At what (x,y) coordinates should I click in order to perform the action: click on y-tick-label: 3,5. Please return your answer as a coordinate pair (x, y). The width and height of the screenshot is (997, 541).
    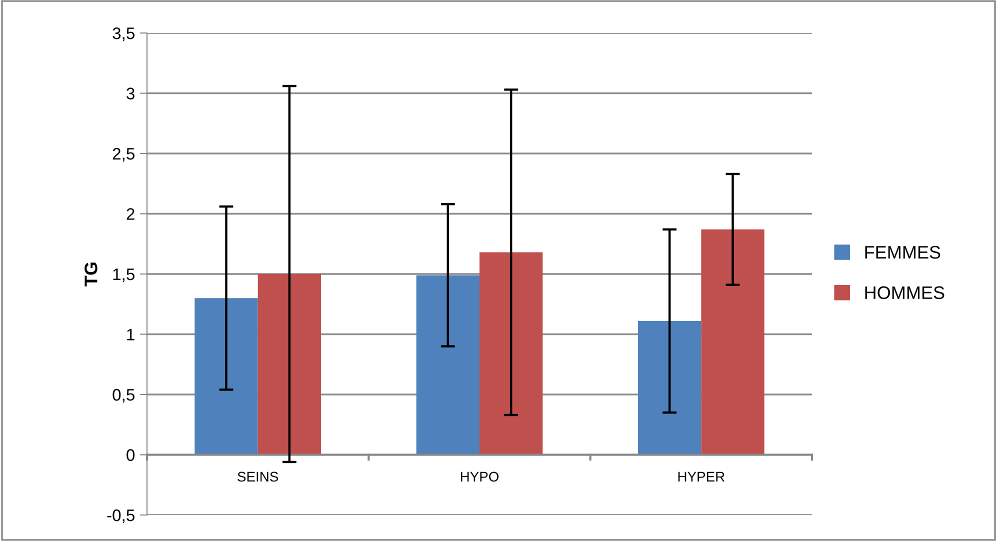
    Looking at the image, I should click on (123, 34).